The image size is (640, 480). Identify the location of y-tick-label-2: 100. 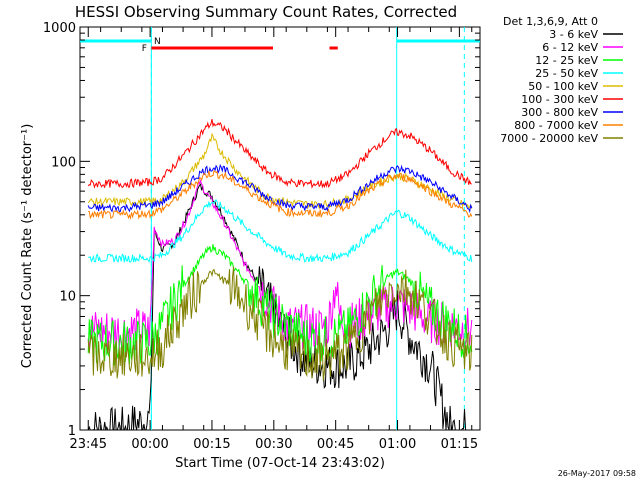
(63, 162).